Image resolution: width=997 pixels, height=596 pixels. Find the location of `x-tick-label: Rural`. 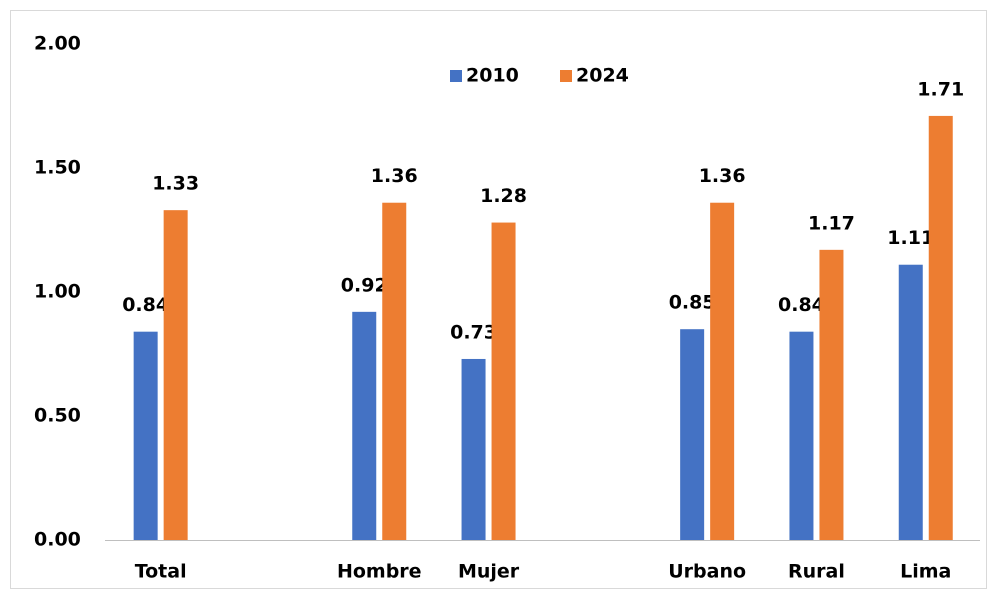

x-tick-label: Rural is located at coordinates (816, 572).